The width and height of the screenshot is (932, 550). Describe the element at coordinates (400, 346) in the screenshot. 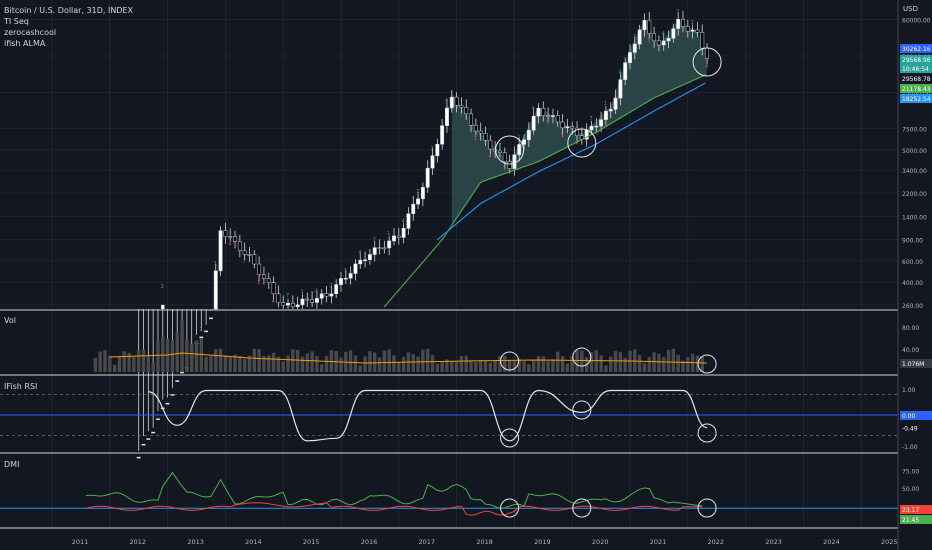

I see `volume-pane` at that location.